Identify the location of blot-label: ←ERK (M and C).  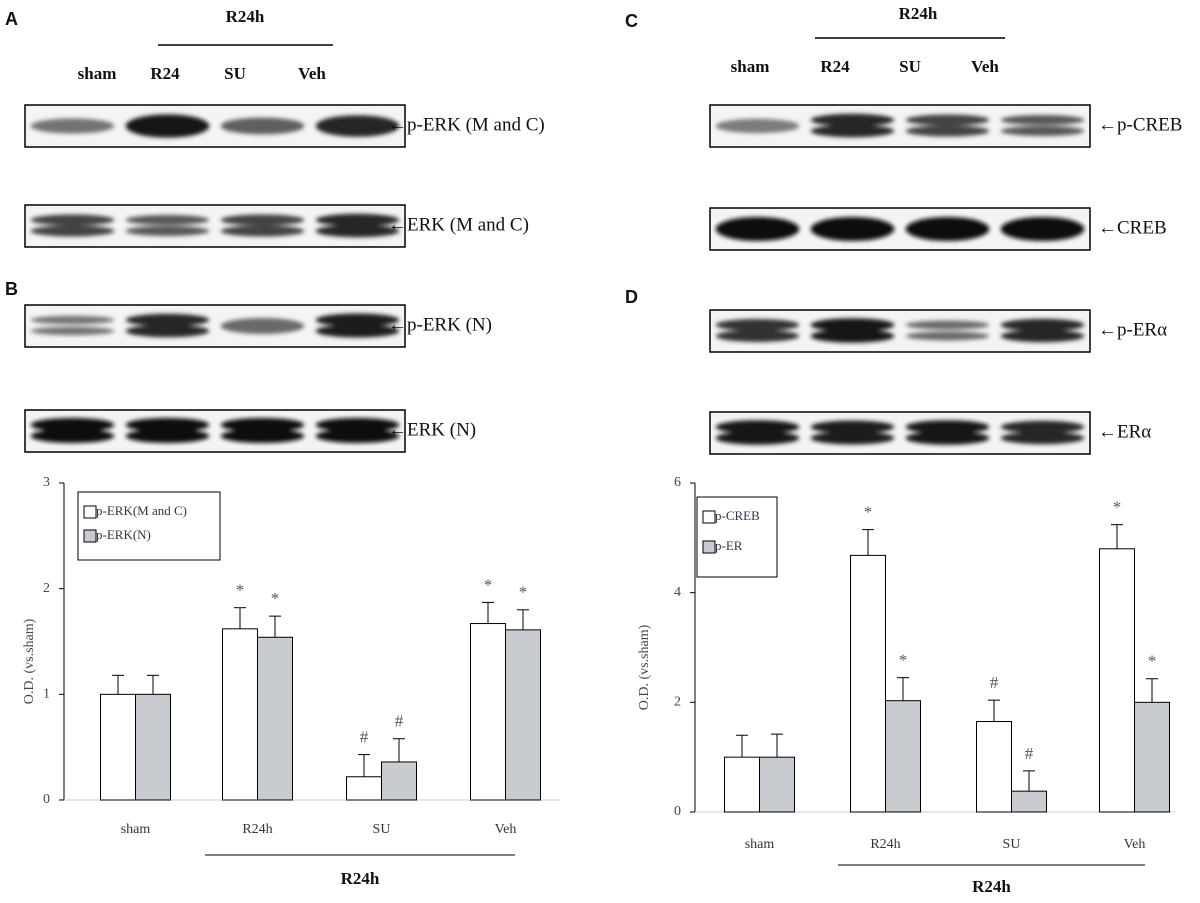
(458, 224).